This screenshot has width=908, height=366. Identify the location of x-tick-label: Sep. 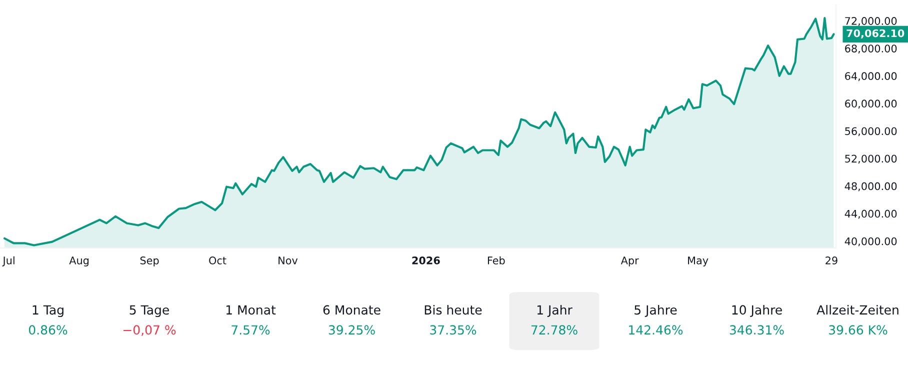
(149, 261).